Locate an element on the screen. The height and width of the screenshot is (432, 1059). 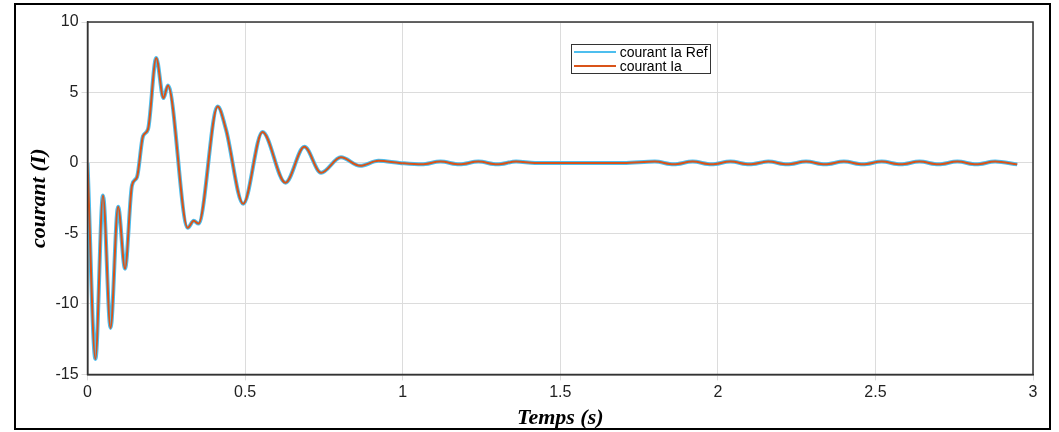
x-tick-label: 1 is located at coordinates (403, 392).